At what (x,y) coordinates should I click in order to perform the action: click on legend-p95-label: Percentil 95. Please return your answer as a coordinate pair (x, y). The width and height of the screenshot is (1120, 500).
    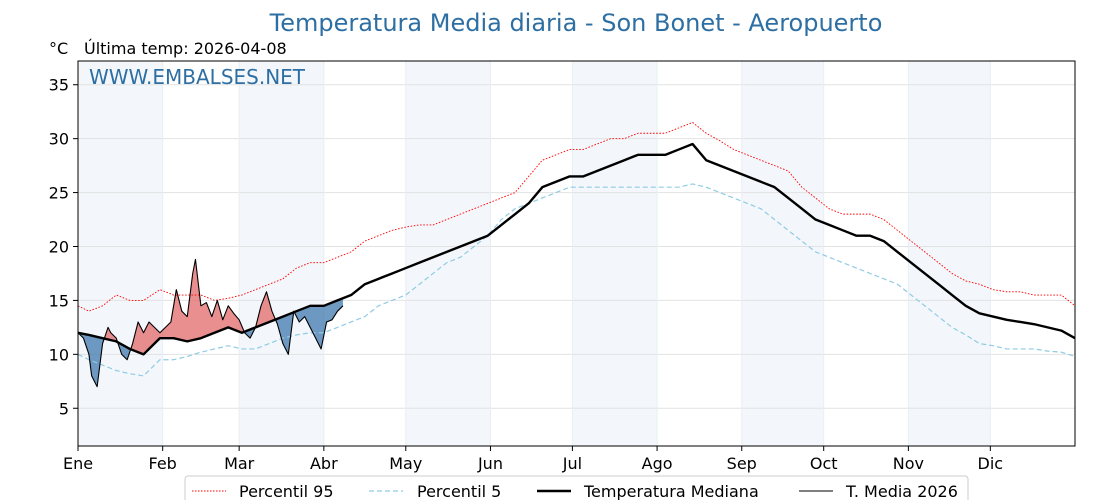
    Looking at the image, I should click on (286, 491).